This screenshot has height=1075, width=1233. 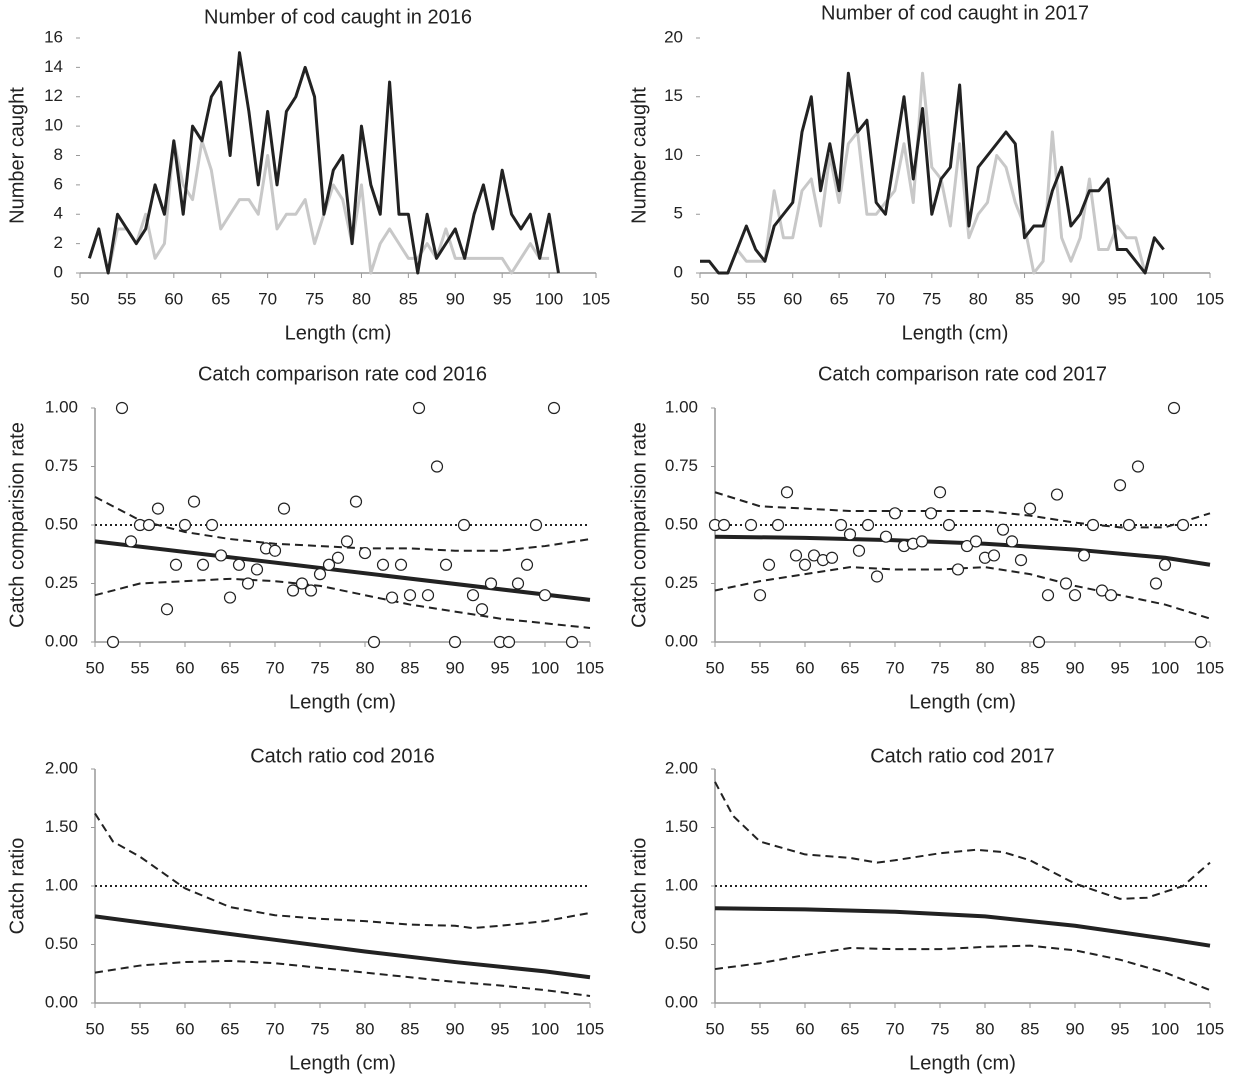 I want to click on y-tick-label: 0.00, so click(x=681, y=640).